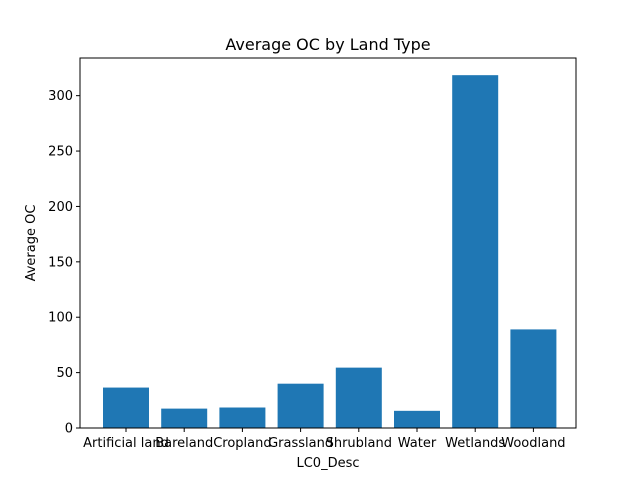  I want to click on y-axis-ticks: 0 50 100 150 200 250 300, so click(64, 263).